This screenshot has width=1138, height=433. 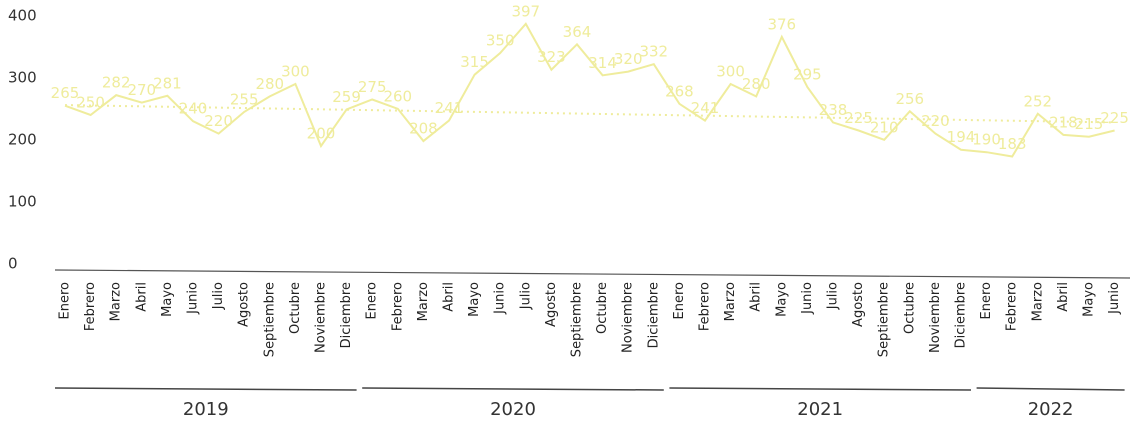 What do you see at coordinates (474, 62) in the screenshot?
I see `data-label: 315` at bounding box center [474, 62].